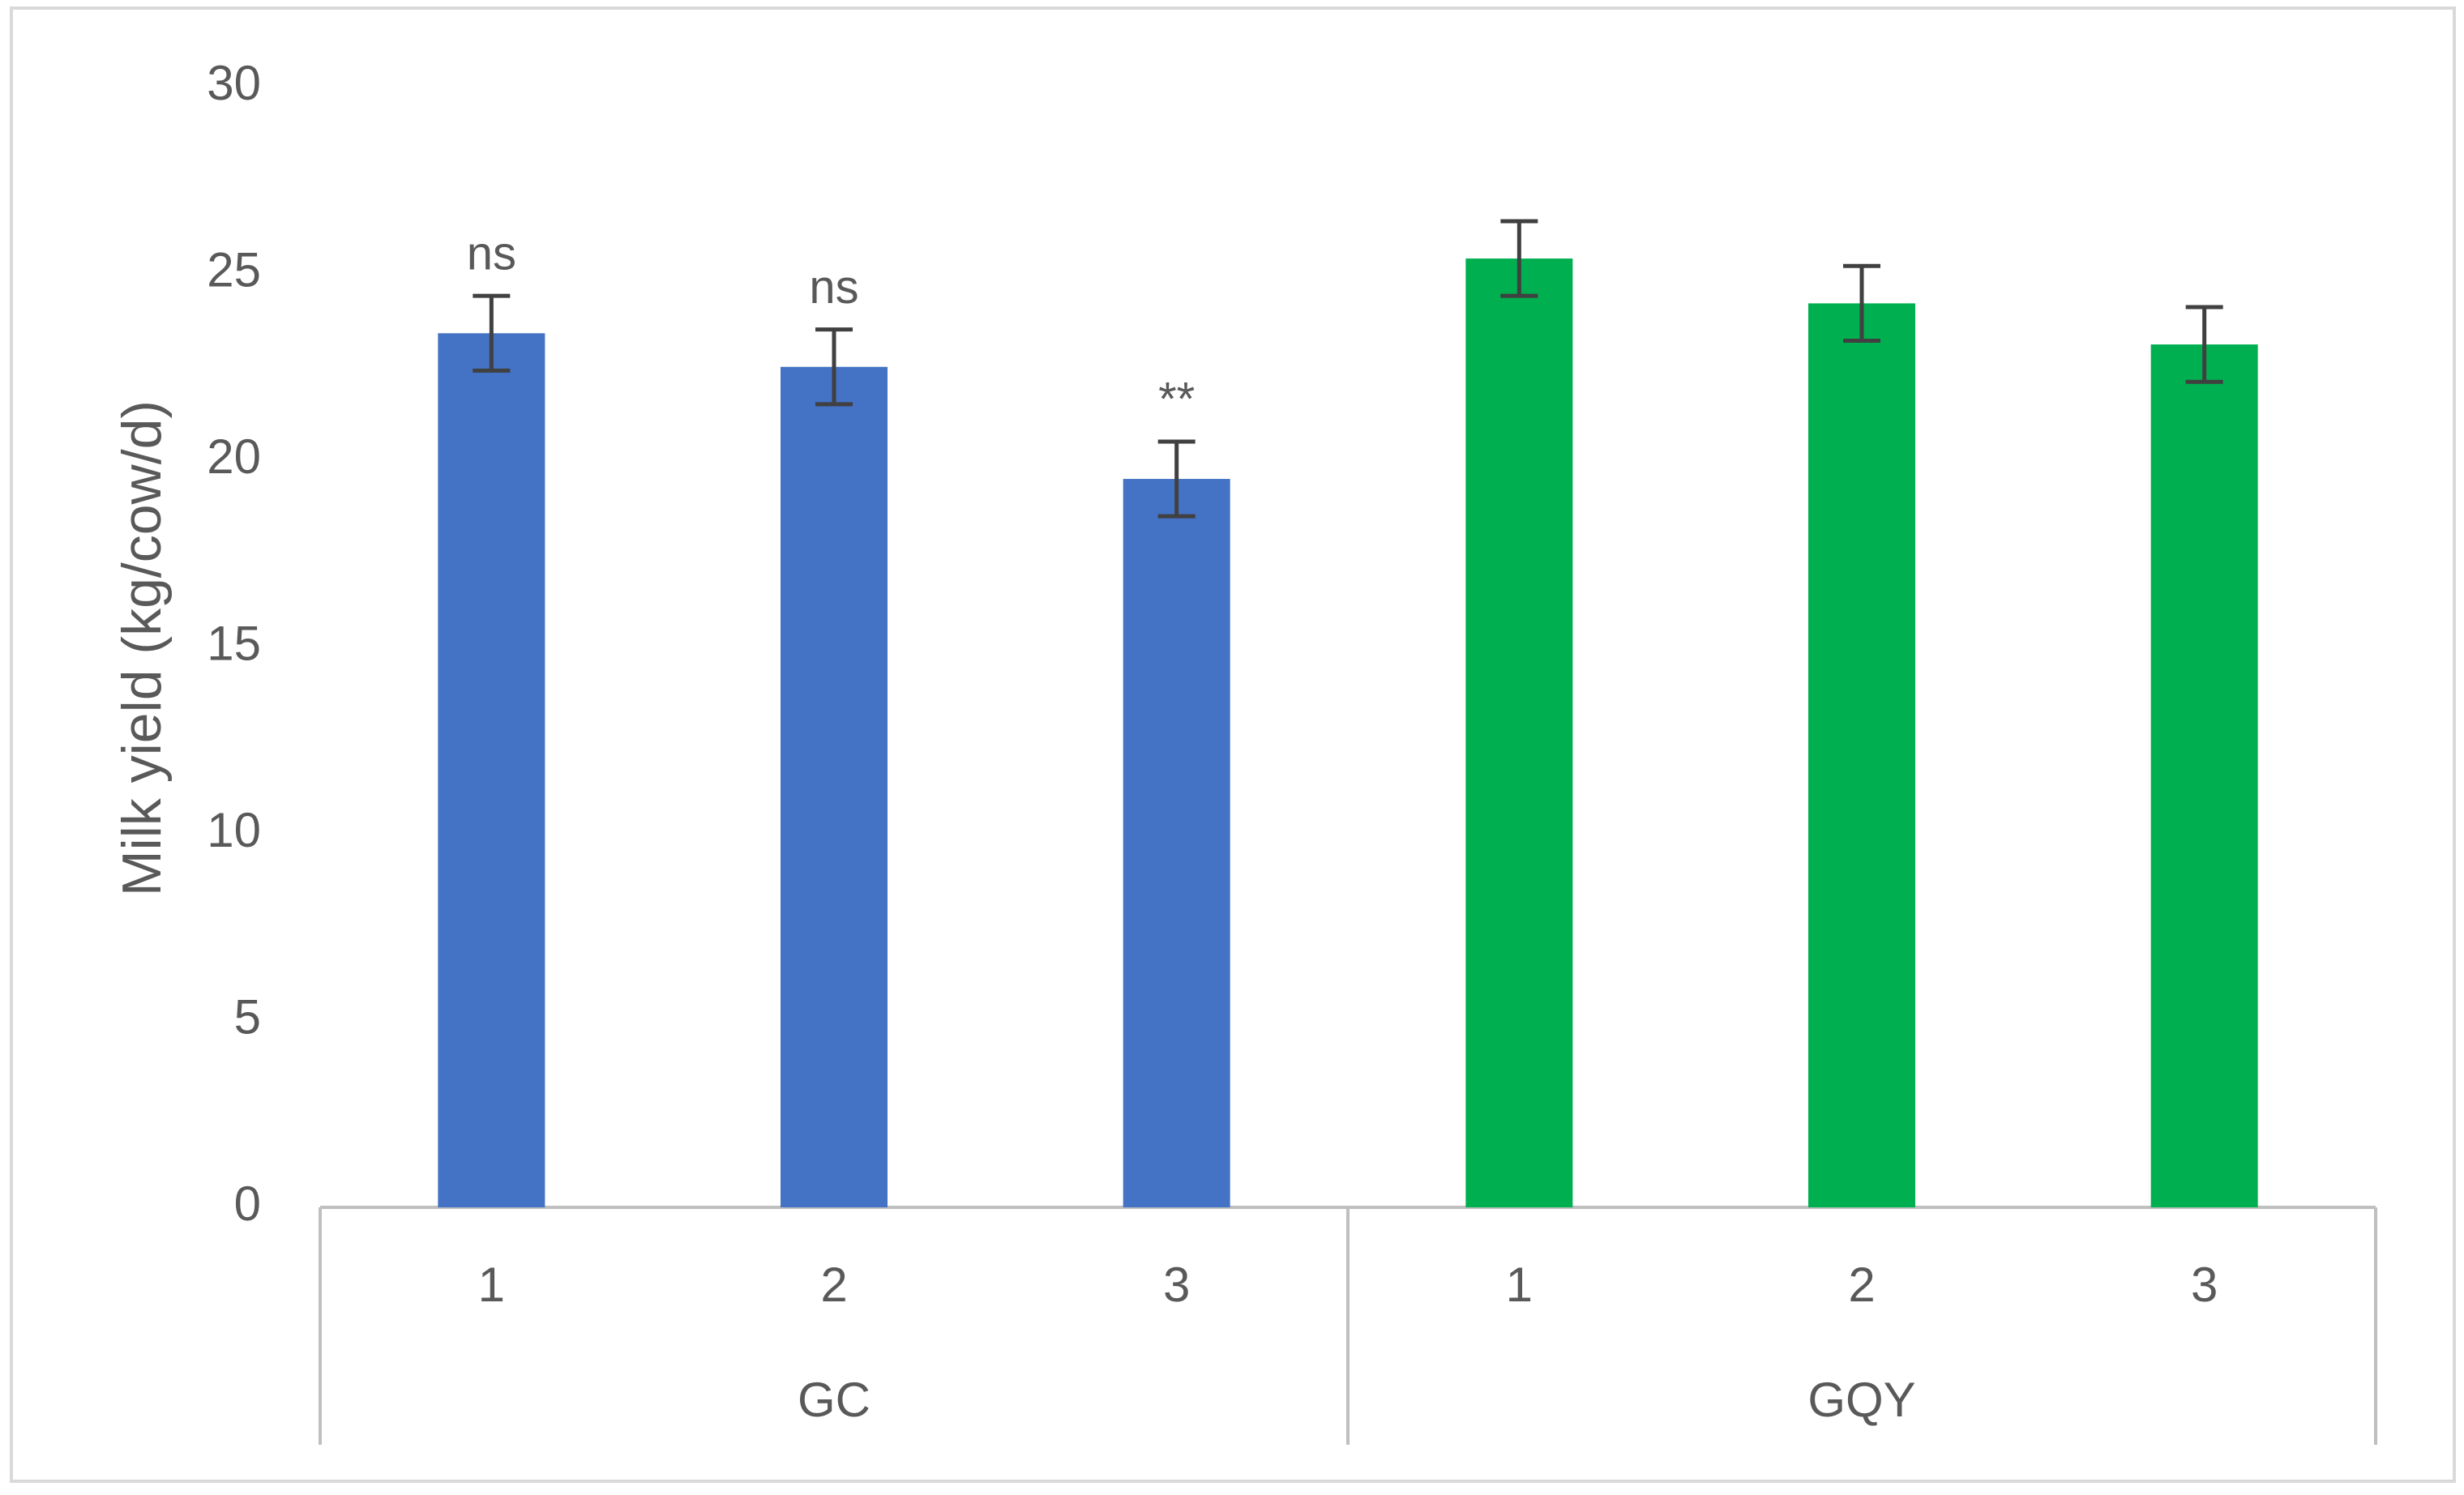  I want to click on y-tick-label: 0, so click(248, 1204).